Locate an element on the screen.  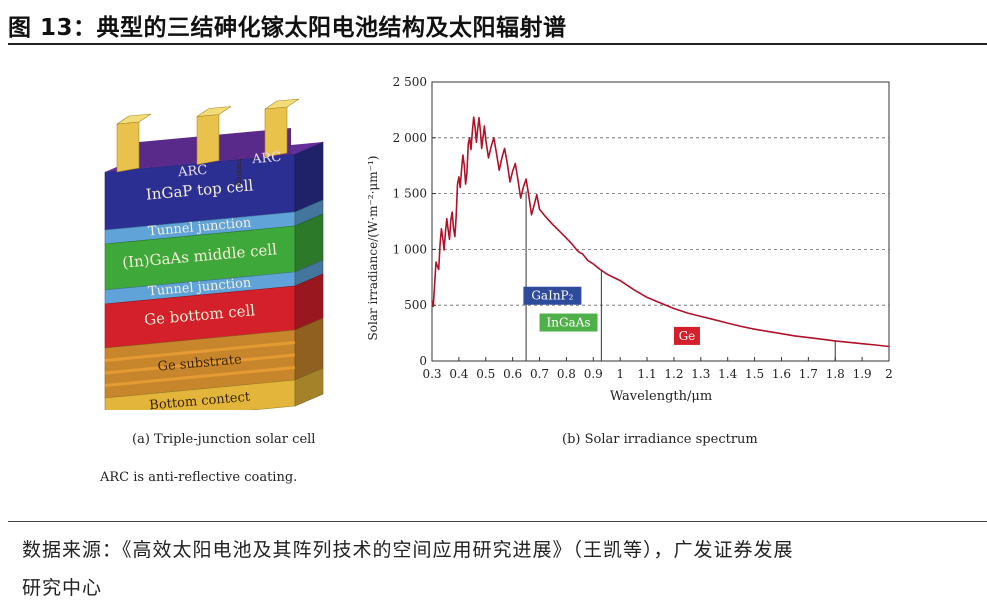
cell-layer-label: Ge substrate is located at coordinates (200, 363).